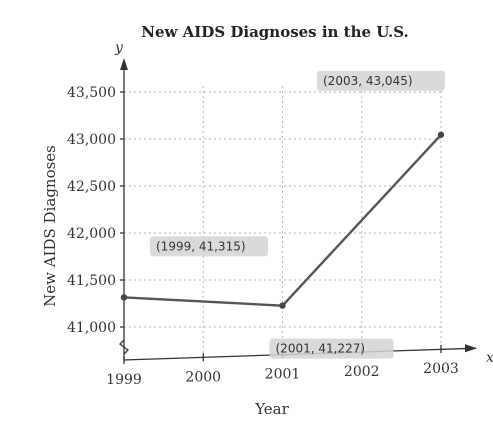 The height and width of the screenshot is (421, 493). I want to click on y-tick-label: 42,000, so click(91, 234).